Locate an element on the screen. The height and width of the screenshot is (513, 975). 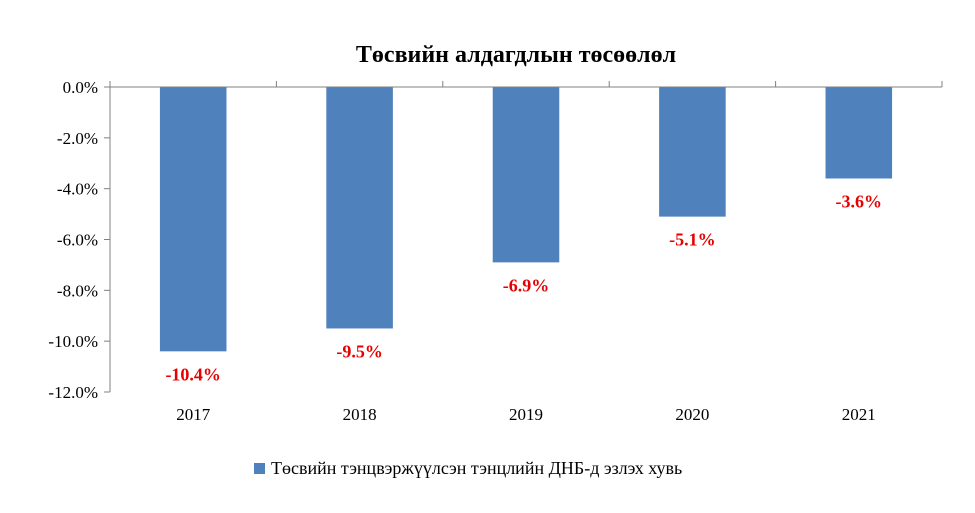
x-tick-label: 2018 is located at coordinates (360, 414).